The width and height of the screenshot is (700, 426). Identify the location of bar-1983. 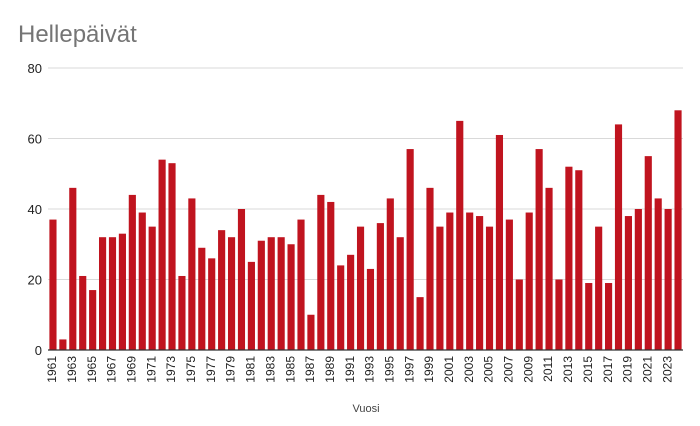
(271, 293).